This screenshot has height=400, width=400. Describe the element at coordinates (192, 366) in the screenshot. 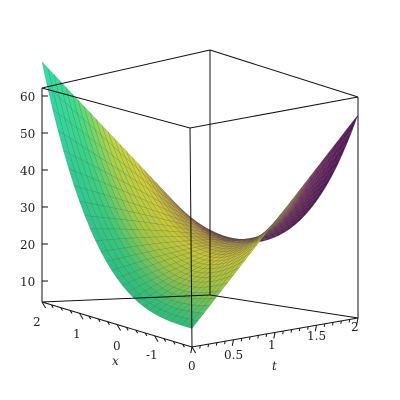

I see `t-tick-label: 0` at that location.